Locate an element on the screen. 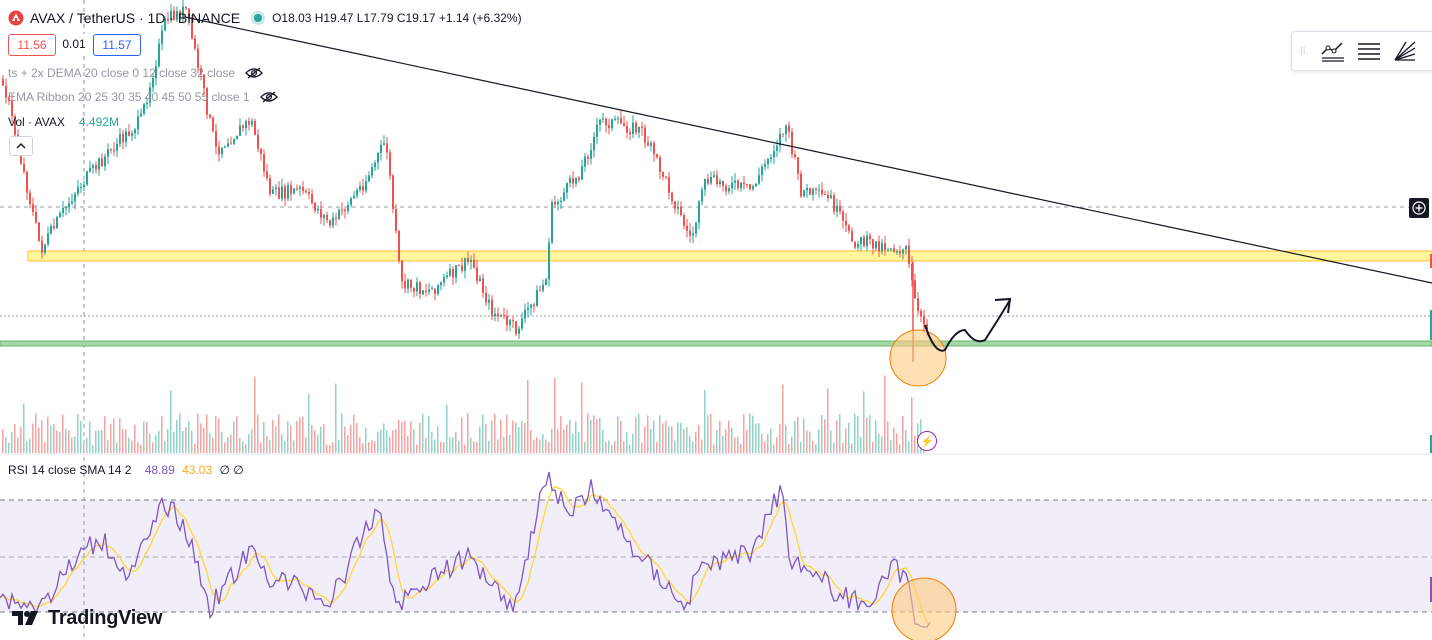 This screenshot has width=1432, height=640. drawing-toolbar: ⁞⁞ is located at coordinates (1361, 51).